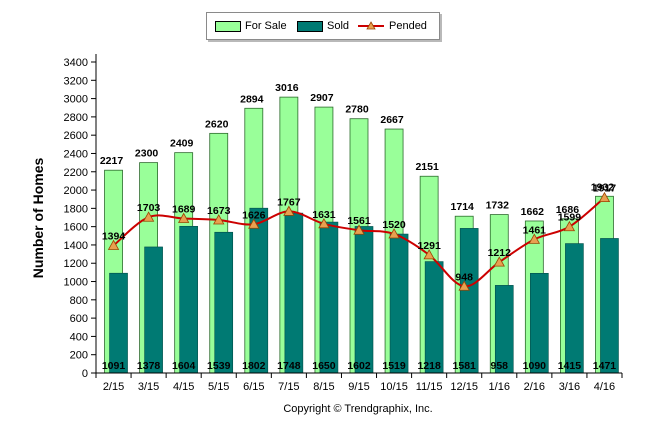  Describe the element at coordinates (76, 63) in the screenshot. I see `y-tick-label: 3400` at that location.